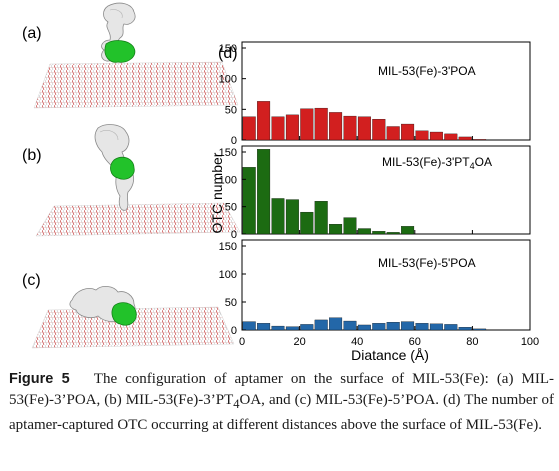  What do you see at coordinates (138, 219) in the screenshot?
I see `surface-slab-b` at bounding box center [138, 219].